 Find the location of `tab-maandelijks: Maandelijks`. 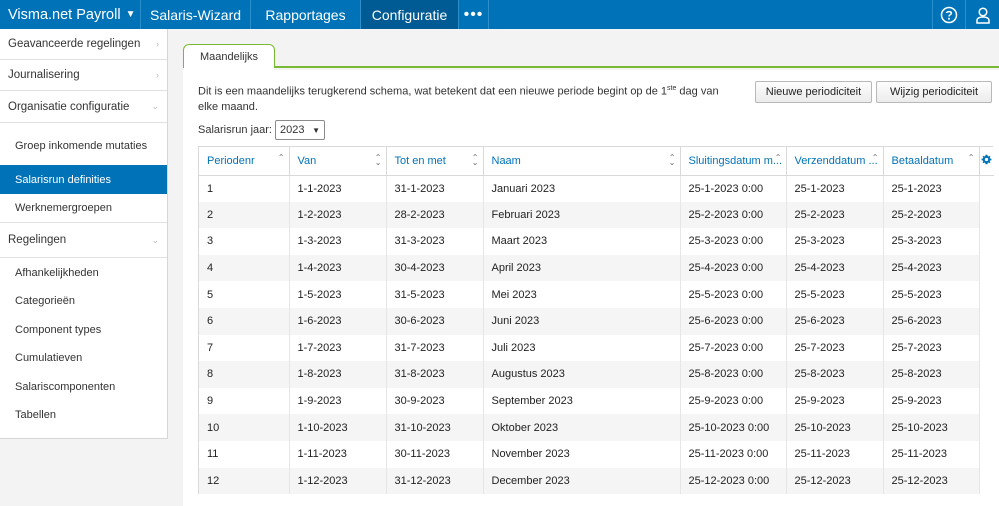

tab-maandelijks: Maandelijks is located at coordinates (229, 57).